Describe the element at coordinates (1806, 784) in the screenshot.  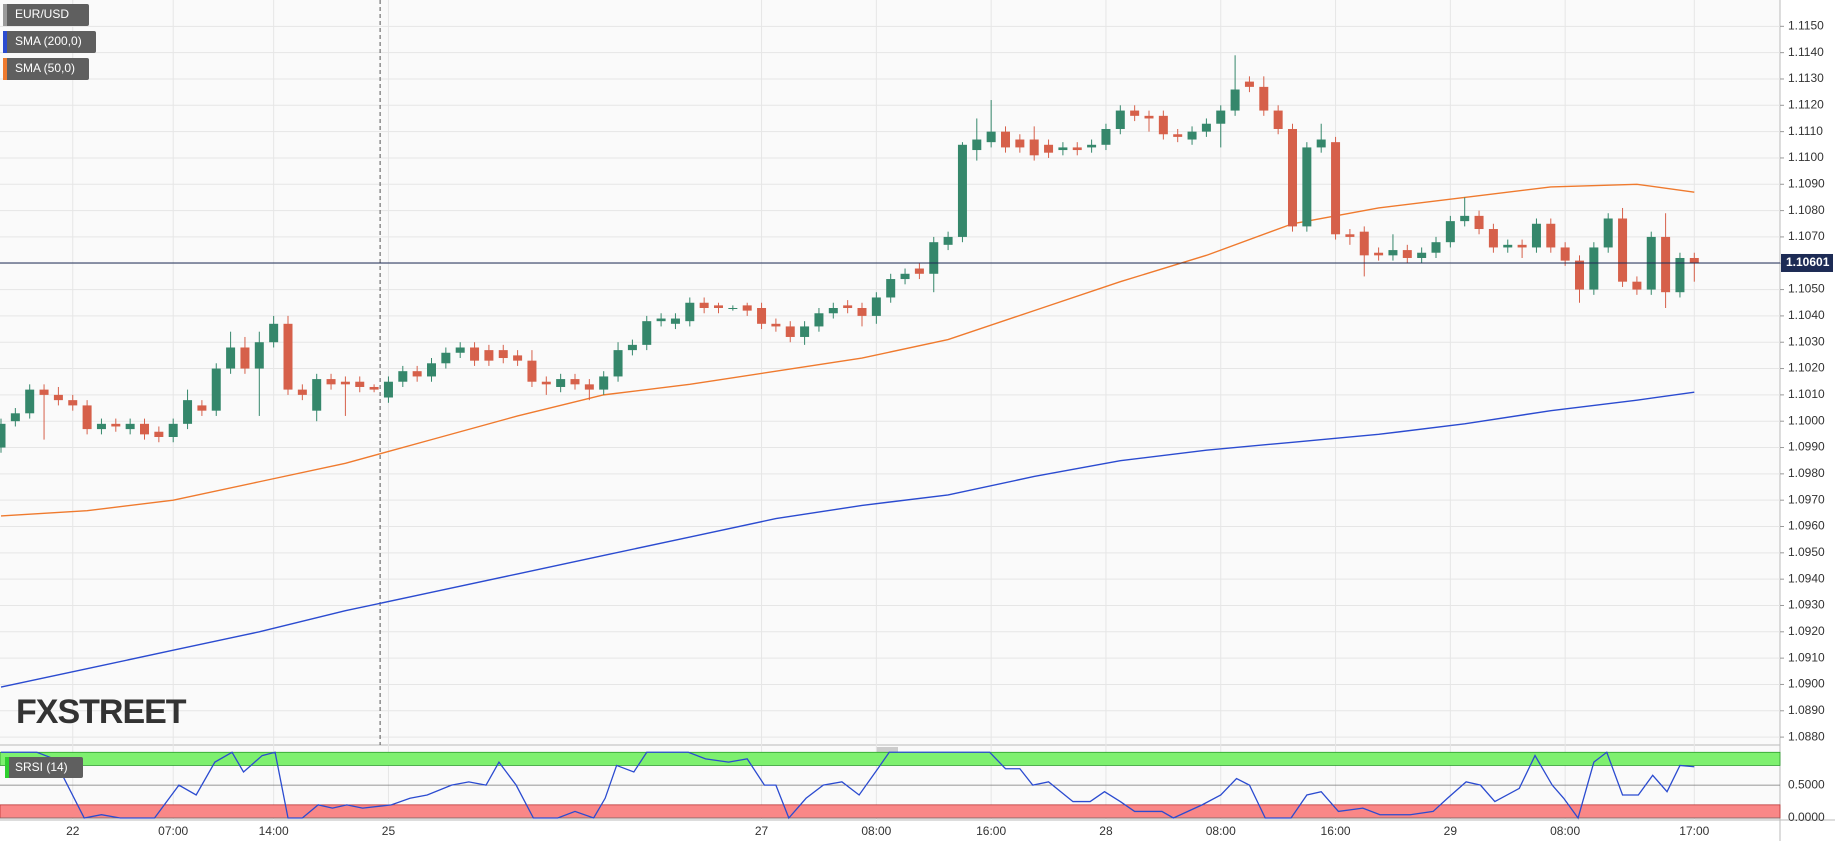
I see `y-tick-label: 0.5000` at that location.